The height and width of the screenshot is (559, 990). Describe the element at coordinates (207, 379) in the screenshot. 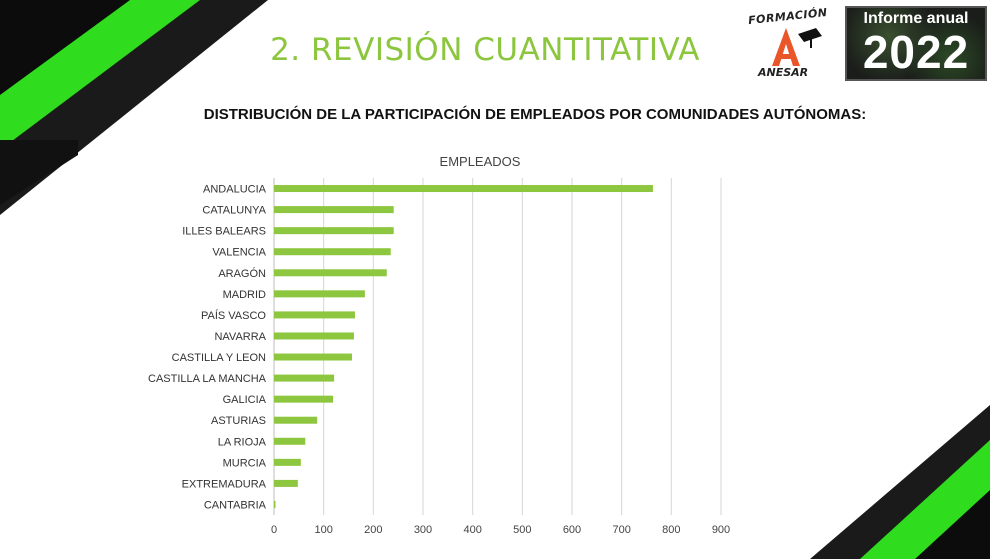

I see `category-label: CASTILLA LA MANCHA` at that location.